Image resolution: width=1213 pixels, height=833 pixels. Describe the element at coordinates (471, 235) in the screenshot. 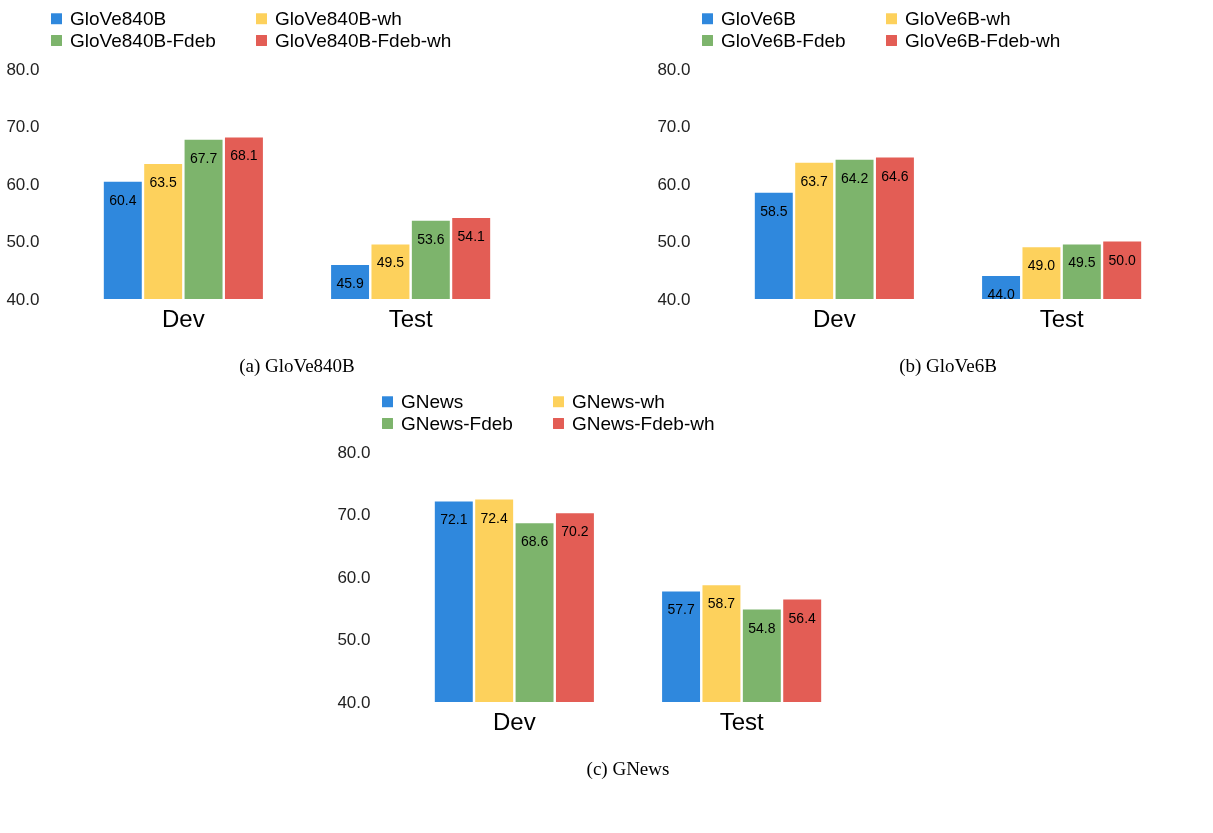

I see `data-label: 54.1` at that location.